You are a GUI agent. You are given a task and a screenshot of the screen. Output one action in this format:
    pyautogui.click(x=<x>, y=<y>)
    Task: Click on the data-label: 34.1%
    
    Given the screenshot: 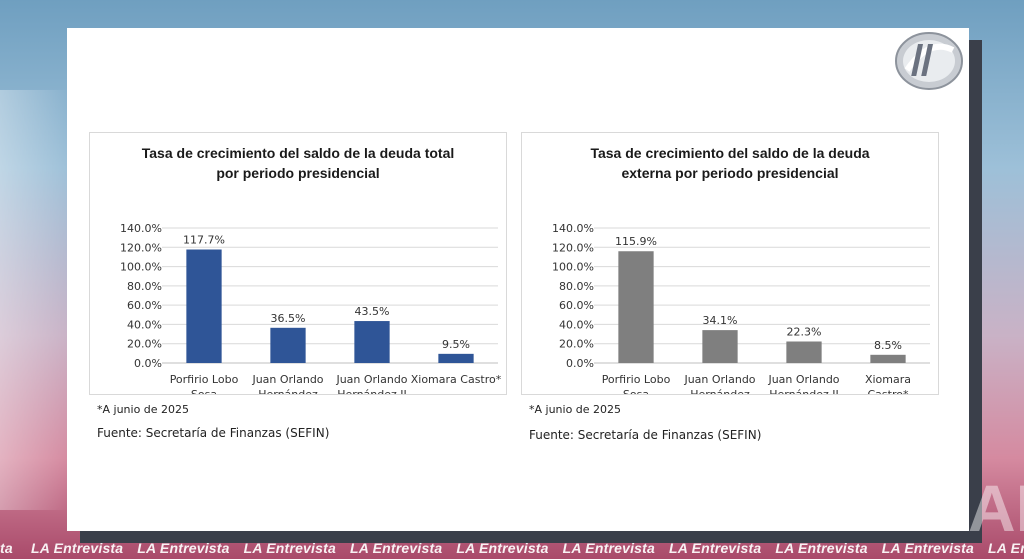 What is the action you would take?
    pyautogui.click(x=720, y=320)
    